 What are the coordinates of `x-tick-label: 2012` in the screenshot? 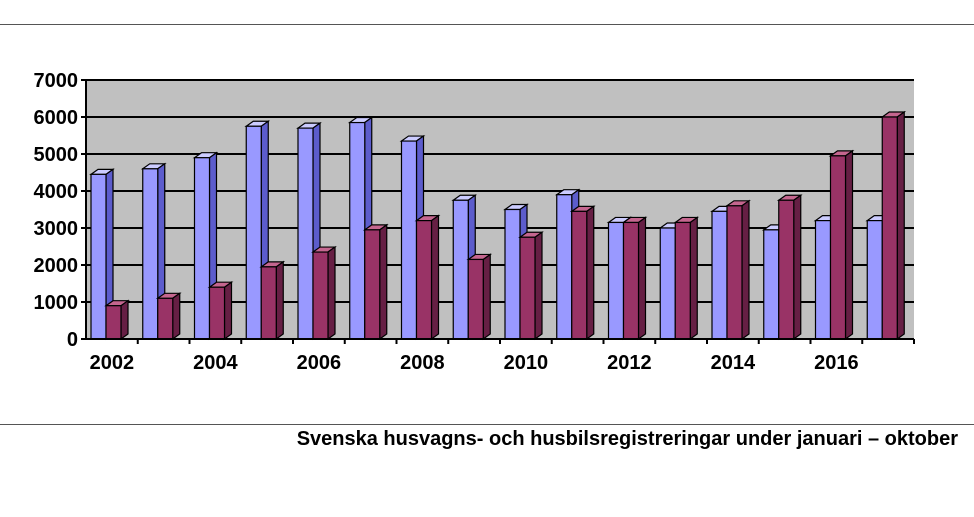 It's located at (629, 363).